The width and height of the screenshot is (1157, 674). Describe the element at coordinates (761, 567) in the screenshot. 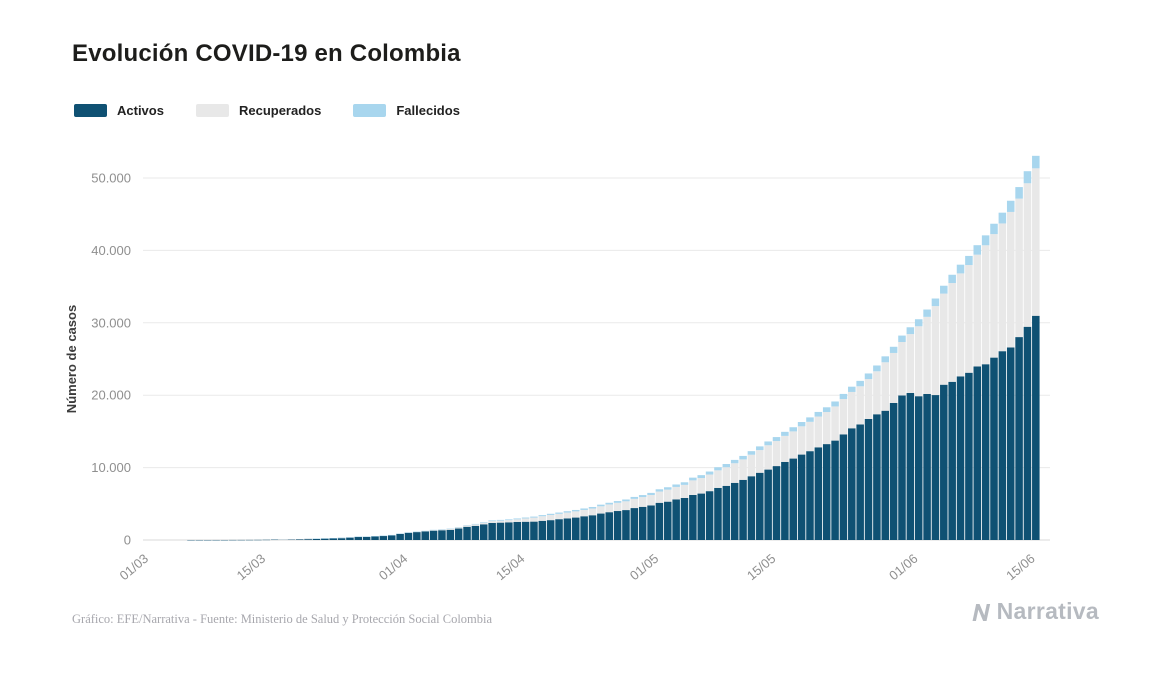

I see `x-tick-label: 15/05` at that location.